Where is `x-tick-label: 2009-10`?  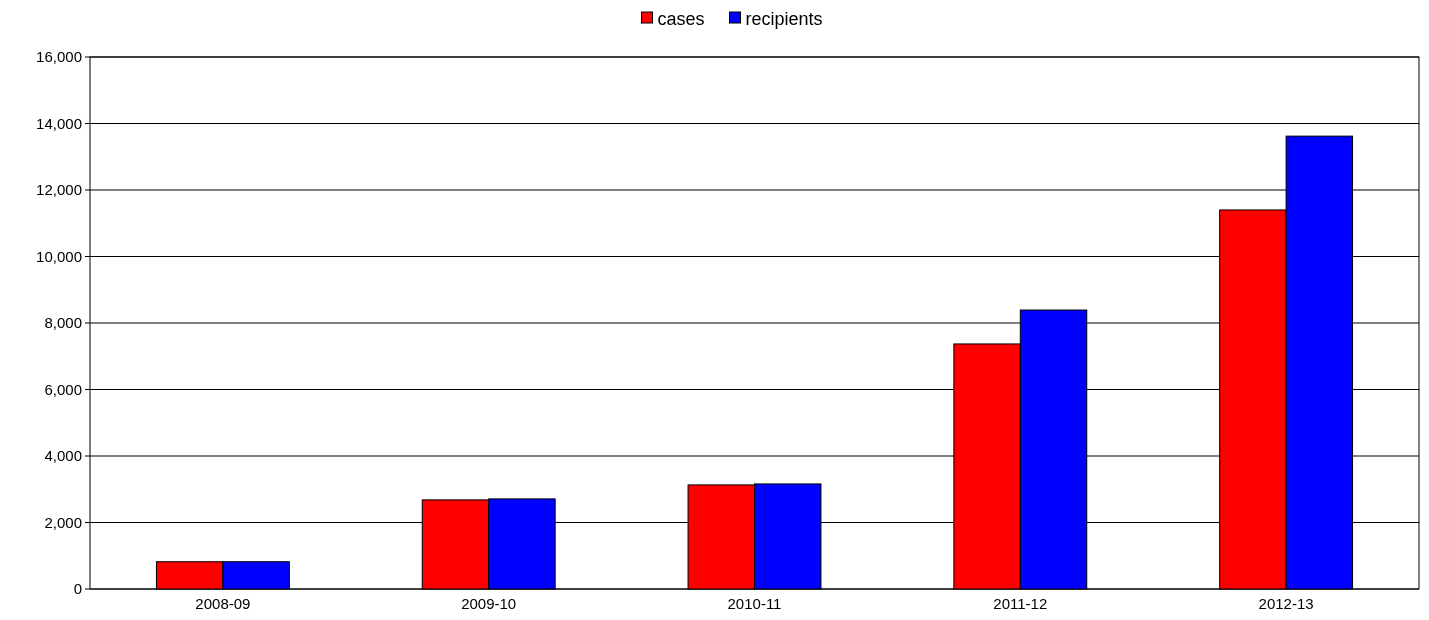 x-tick-label: 2009-10 is located at coordinates (489, 603).